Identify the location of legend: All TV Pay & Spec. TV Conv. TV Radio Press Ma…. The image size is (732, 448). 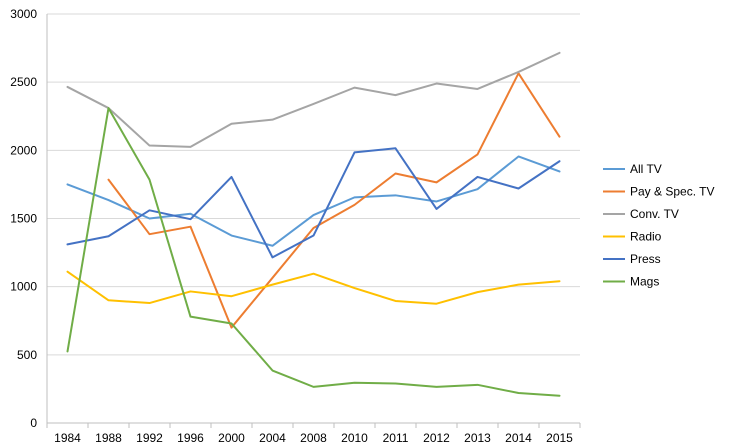
(659, 225).